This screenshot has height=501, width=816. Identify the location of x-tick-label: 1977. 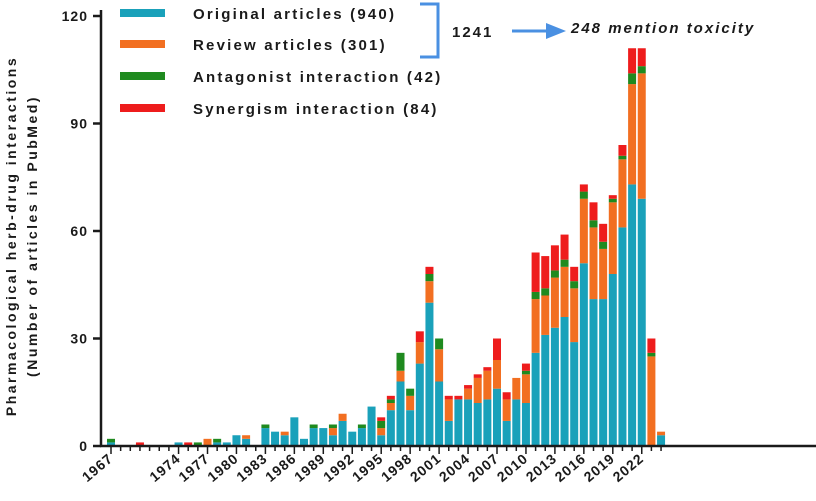
(193, 467).